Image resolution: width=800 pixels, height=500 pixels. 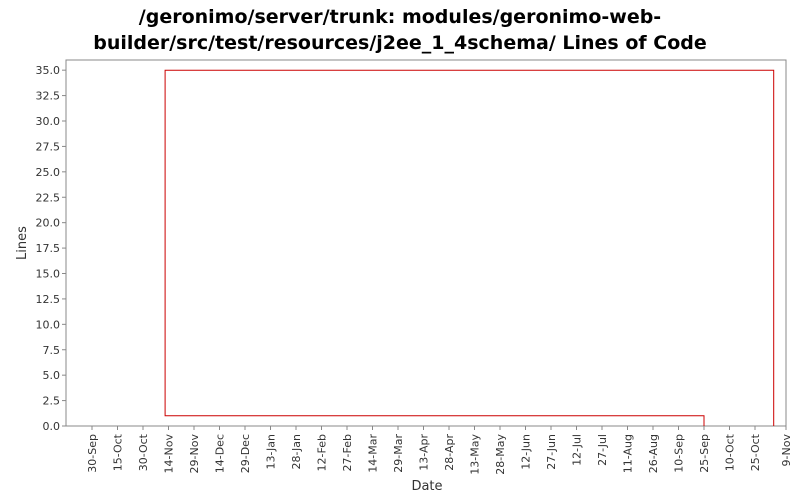 What do you see at coordinates (786, 450) in the screenshot?
I see `x-tick-label: 9-Nov` at bounding box center [786, 450].